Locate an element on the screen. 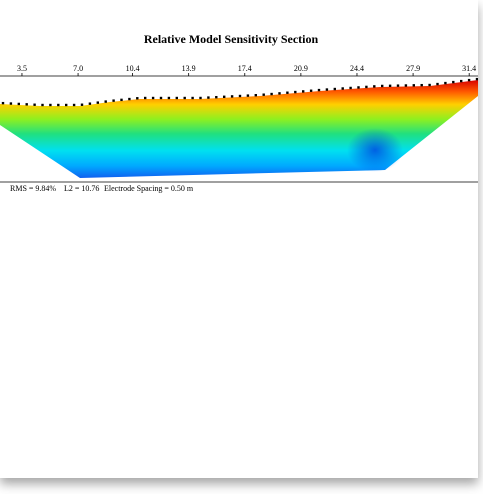 The height and width of the screenshot is (494, 483). chart-title: Relative Model Sensitivity Section is located at coordinates (231, 39).